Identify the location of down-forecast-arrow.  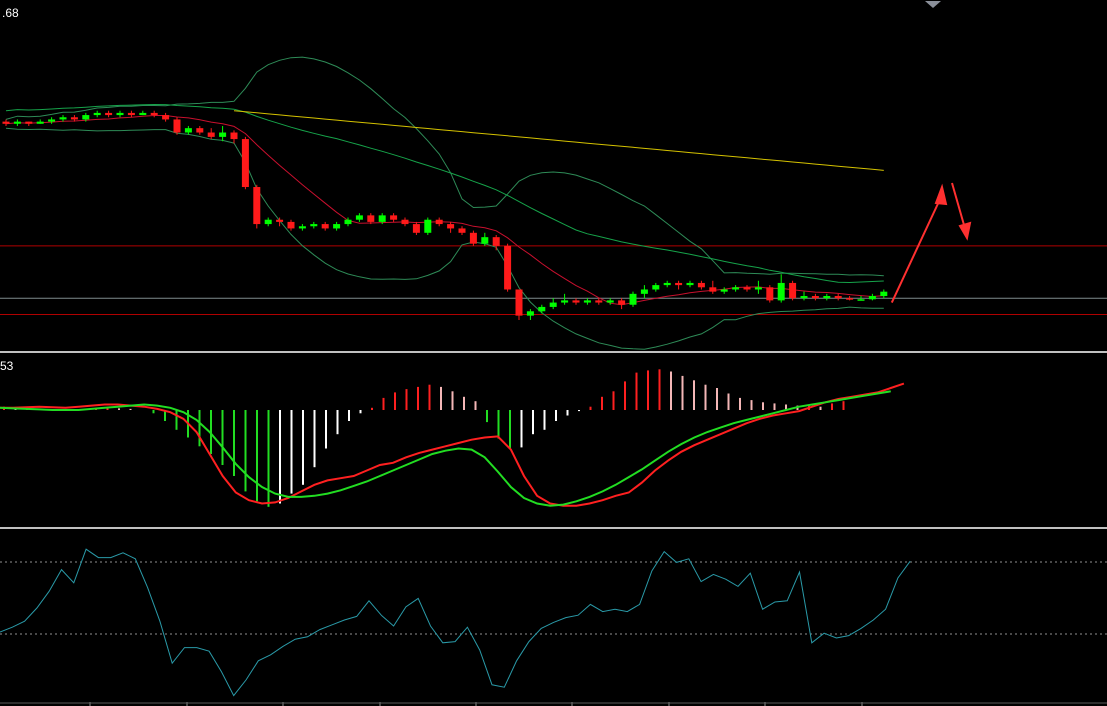
(961, 211).